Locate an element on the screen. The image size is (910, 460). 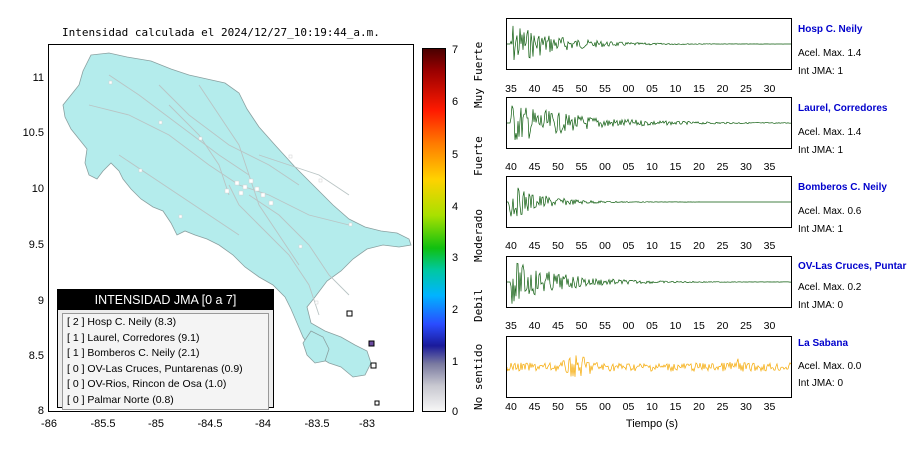
map-ytick: 8 is located at coordinates (40, 411).